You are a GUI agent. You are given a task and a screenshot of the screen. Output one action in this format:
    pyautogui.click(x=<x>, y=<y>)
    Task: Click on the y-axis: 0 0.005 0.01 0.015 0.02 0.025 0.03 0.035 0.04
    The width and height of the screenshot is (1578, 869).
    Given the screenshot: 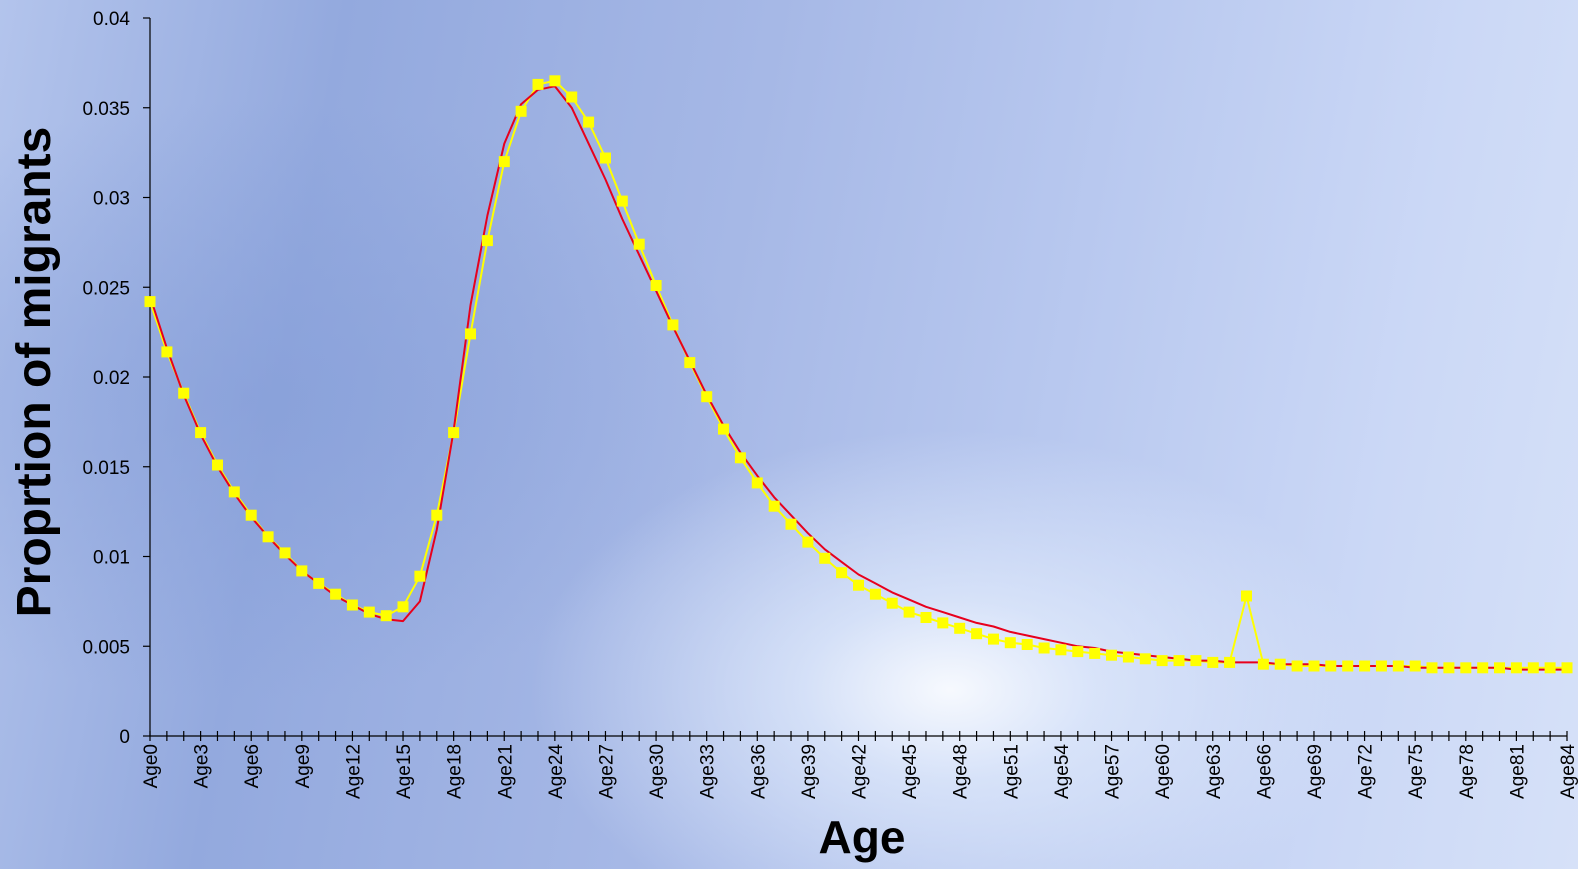 What is the action you would take?
    pyautogui.click(x=116, y=378)
    